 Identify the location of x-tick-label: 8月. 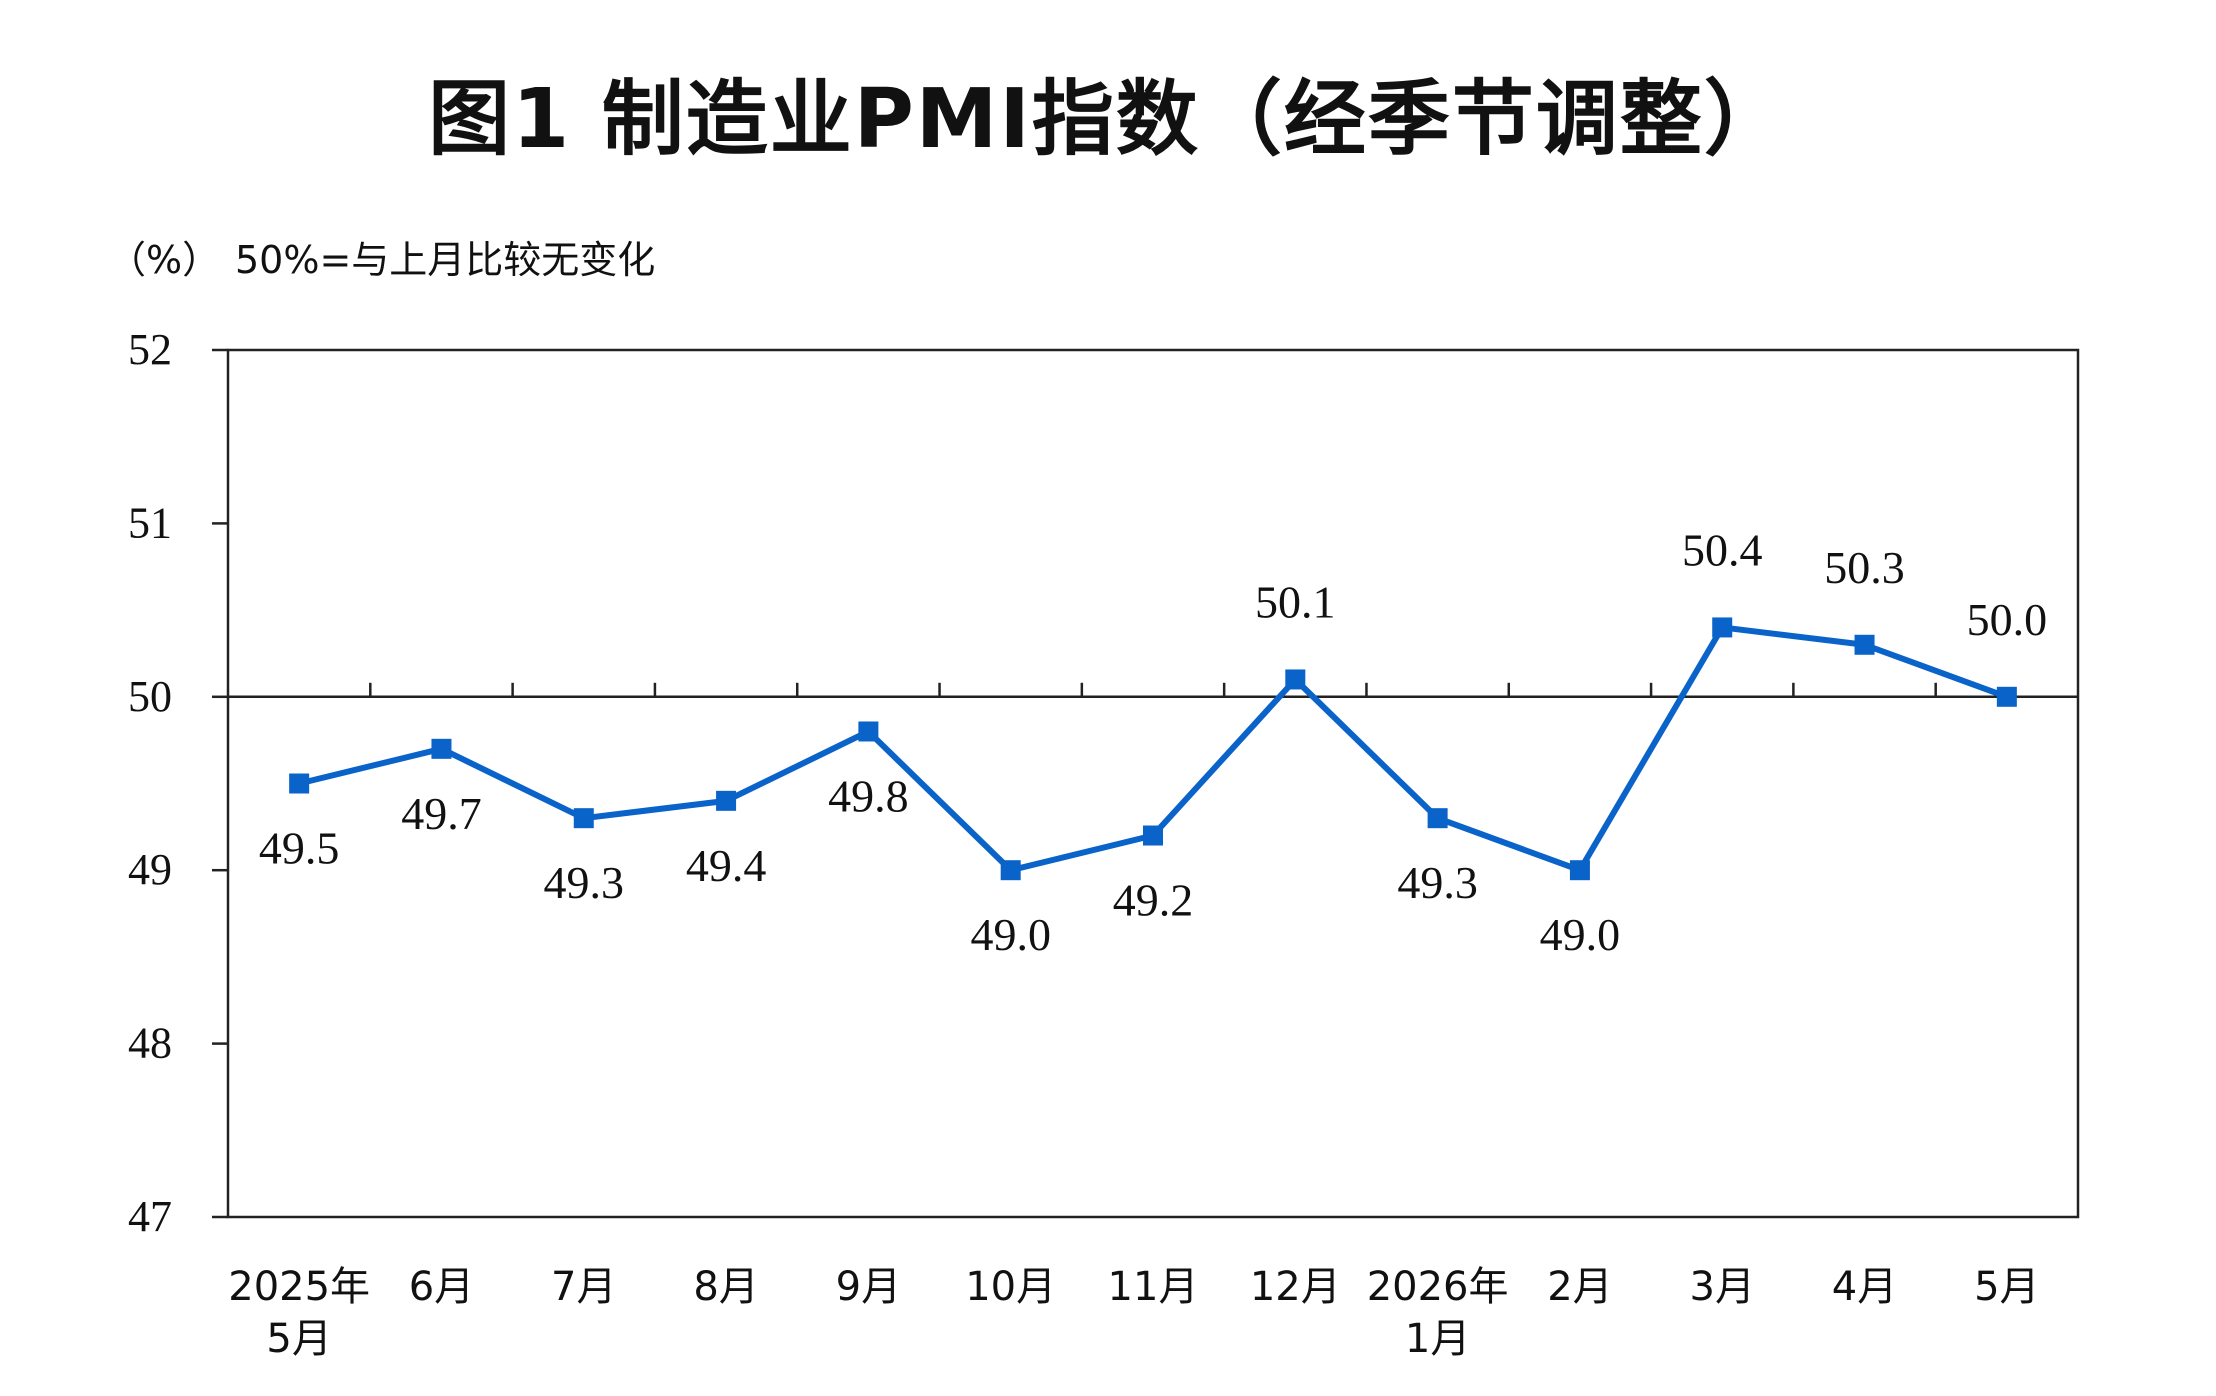
(725, 1287).